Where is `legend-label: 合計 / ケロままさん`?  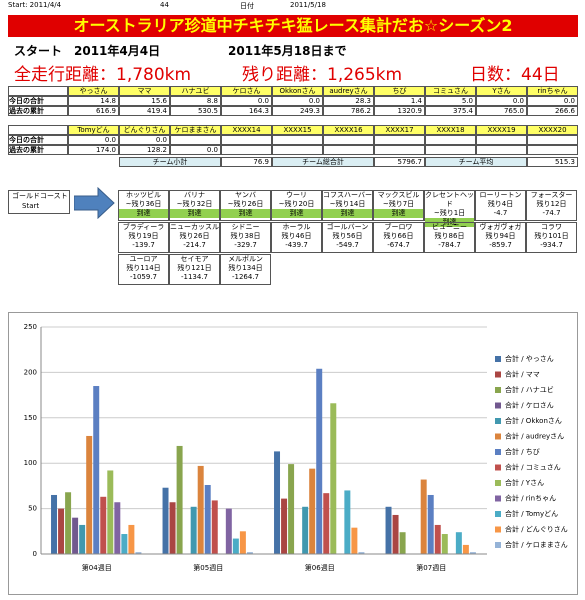
legend-label: 合計 / ケロままさん is located at coordinates (536, 544).